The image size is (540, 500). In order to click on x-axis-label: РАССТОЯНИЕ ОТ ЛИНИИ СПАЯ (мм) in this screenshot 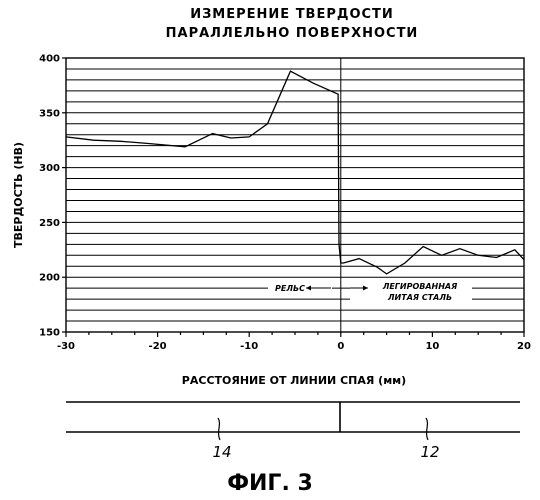, I will do `click(294, 380)`.